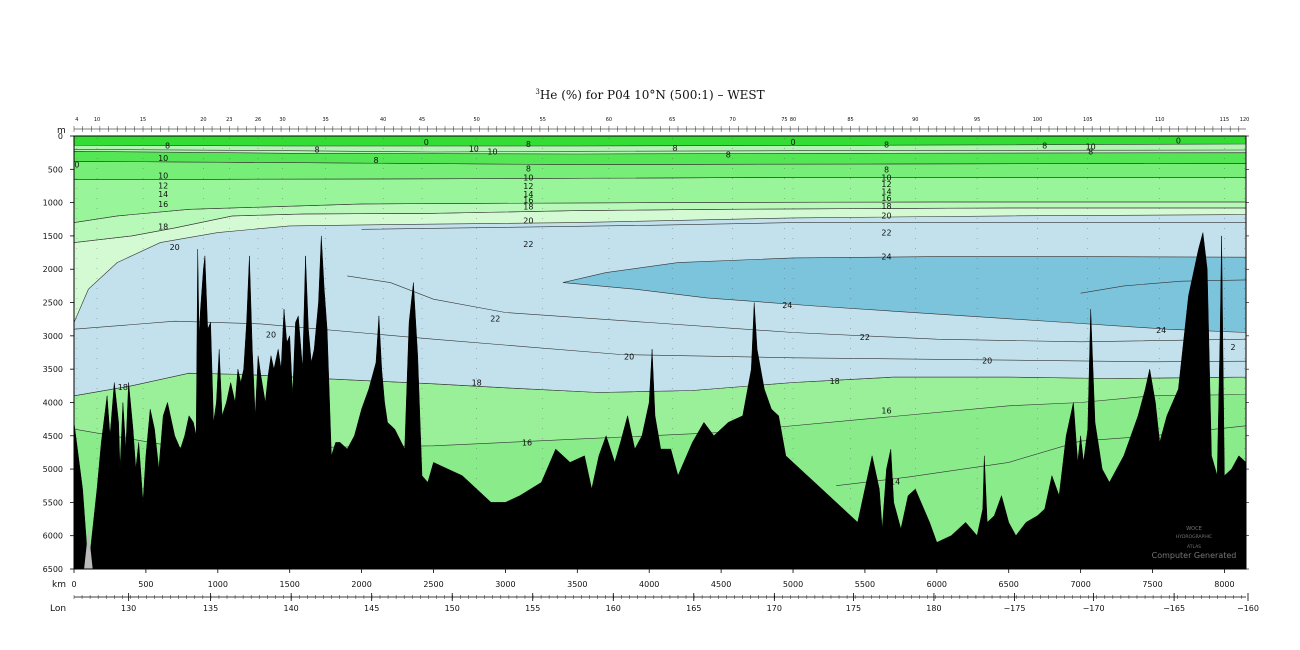 This screenshot has width=1300, height=650. What do you see at coordinates (291, 608) in the screenshot?
I see `lon-tick-label: 140` at bounding box center [291, 608].